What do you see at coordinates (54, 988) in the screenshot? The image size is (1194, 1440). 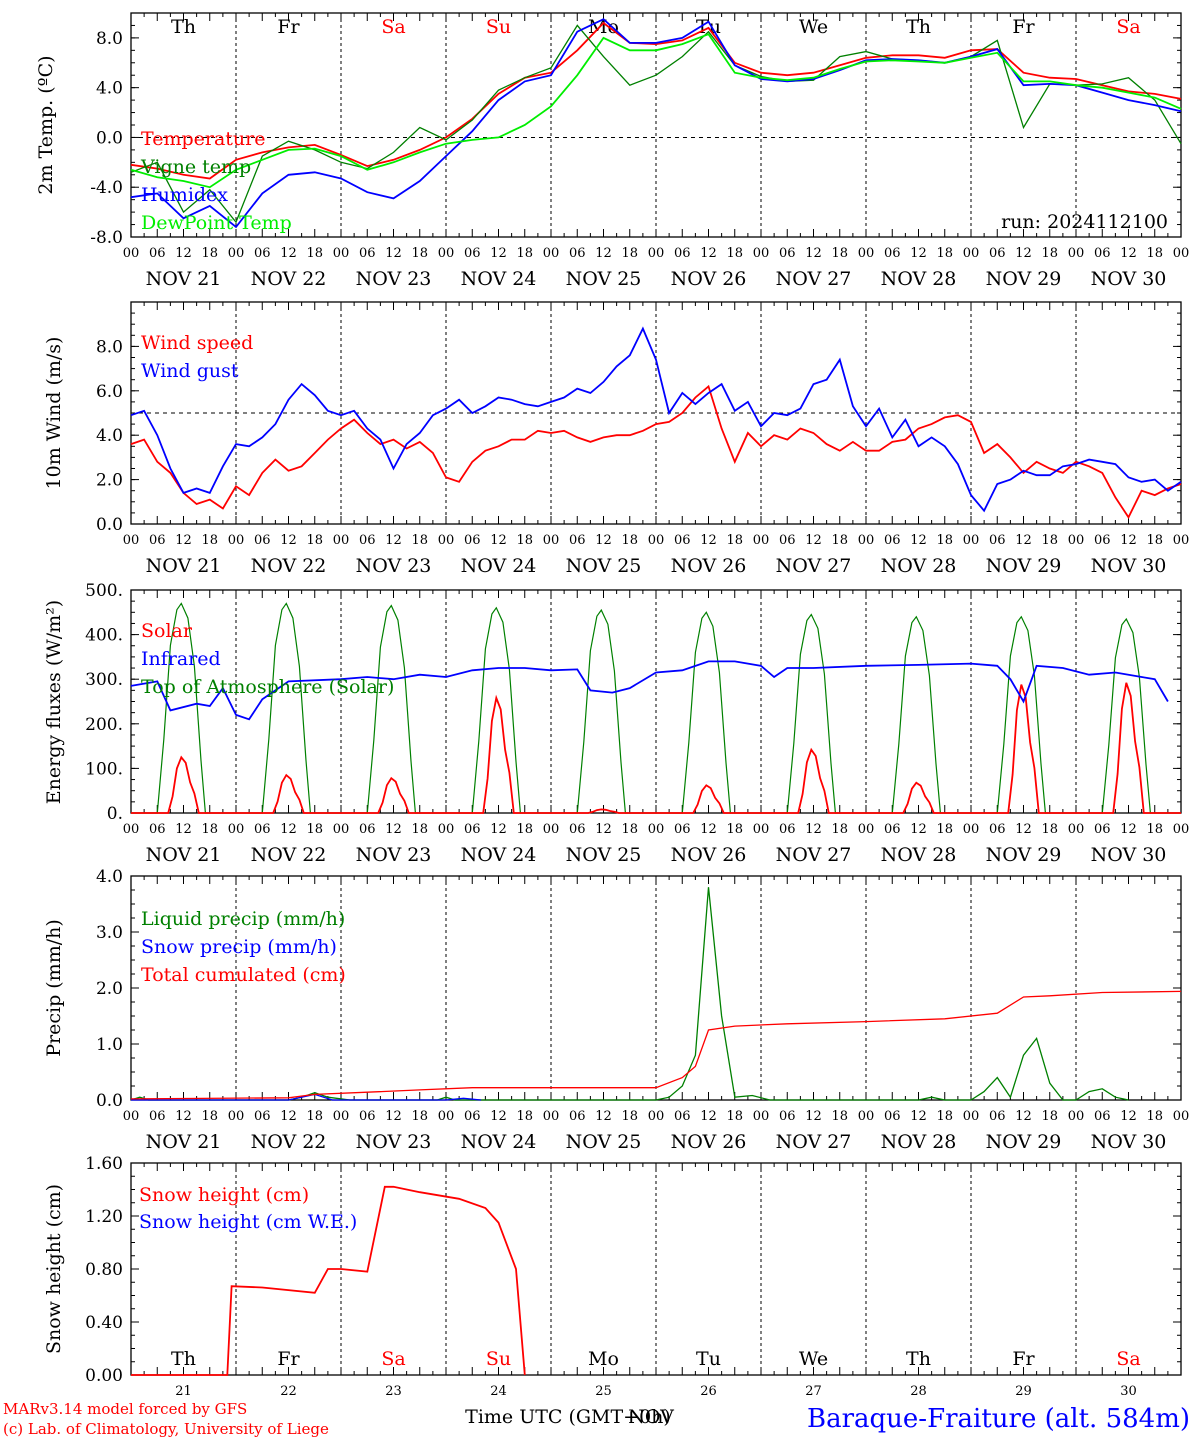 I see `y-axis-title: Precip (mm/h)` at bounding box center [54, 988].